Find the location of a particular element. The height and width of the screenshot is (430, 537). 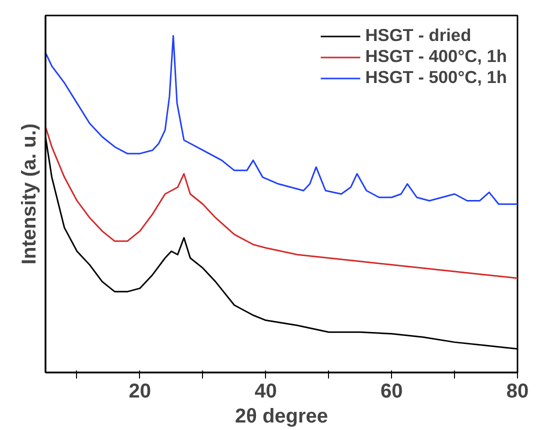

x-axis-title: 2θ degree is located at coordinates (281, 417).